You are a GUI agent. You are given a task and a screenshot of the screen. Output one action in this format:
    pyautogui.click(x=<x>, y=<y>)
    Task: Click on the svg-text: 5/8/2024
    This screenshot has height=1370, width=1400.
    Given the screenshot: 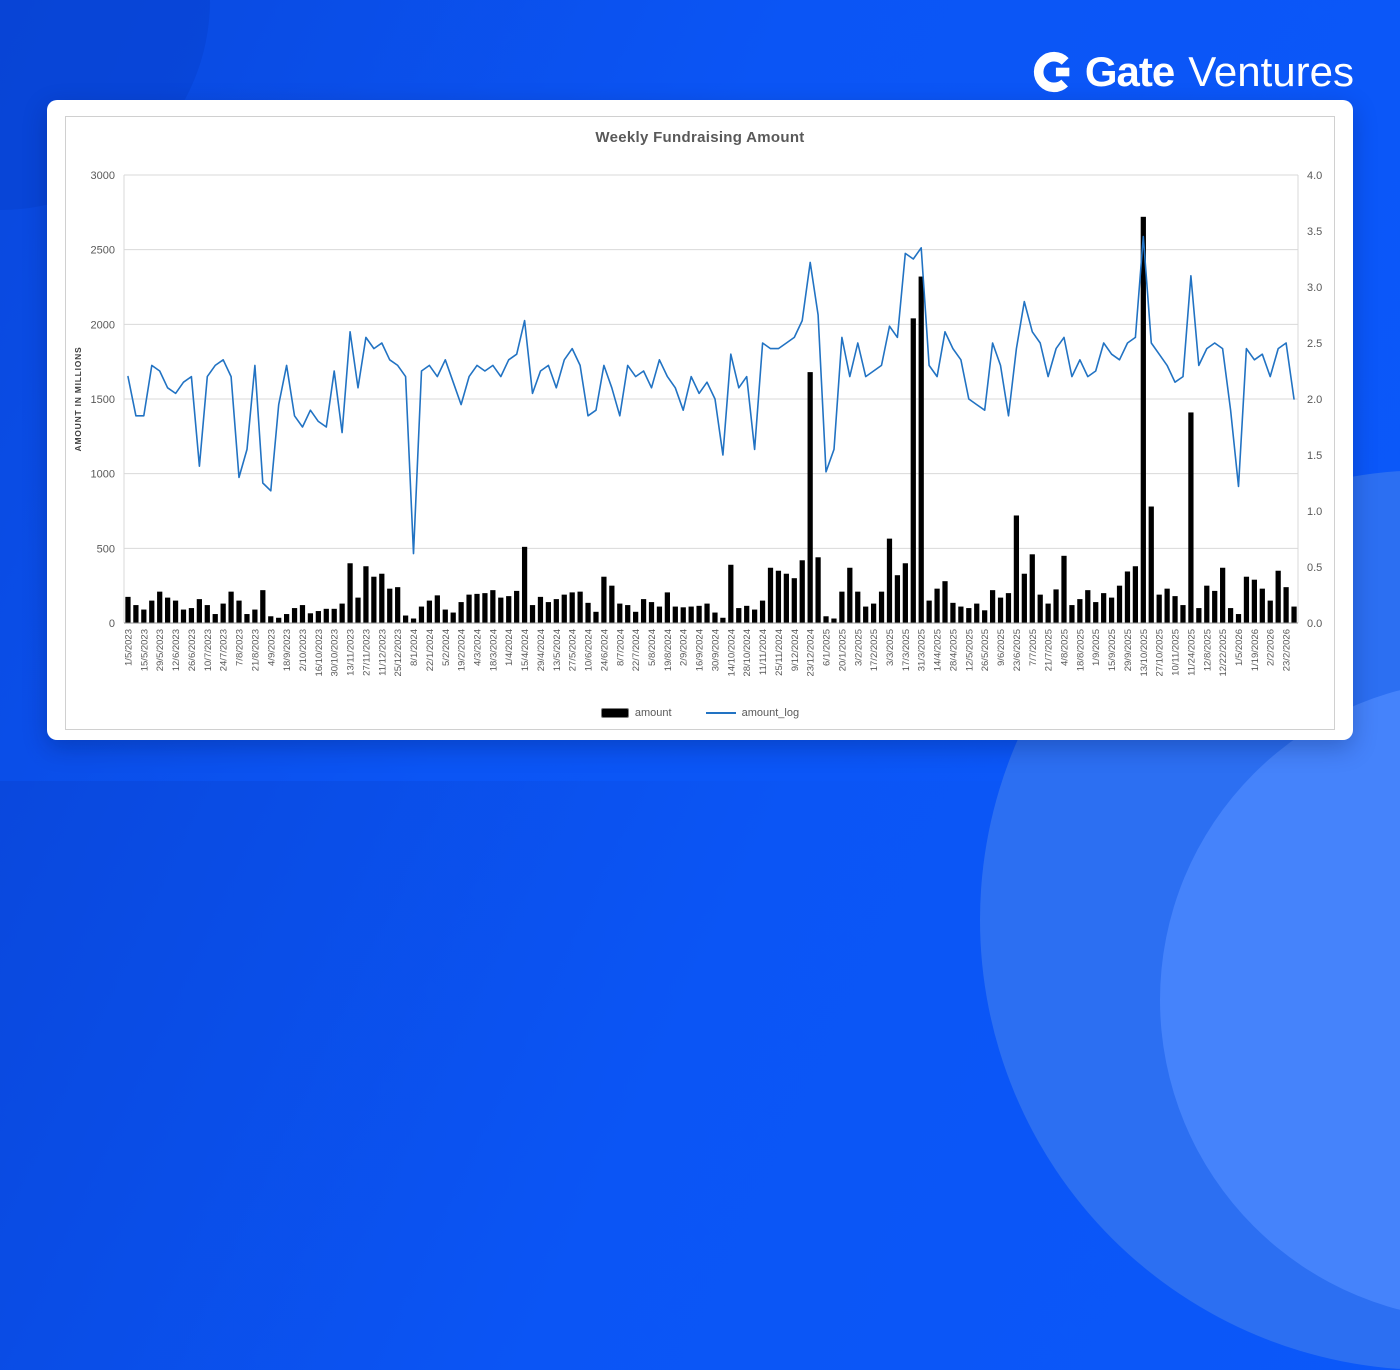 What is the action you would take?
    pyautogui.click(x=652, y=647)
    